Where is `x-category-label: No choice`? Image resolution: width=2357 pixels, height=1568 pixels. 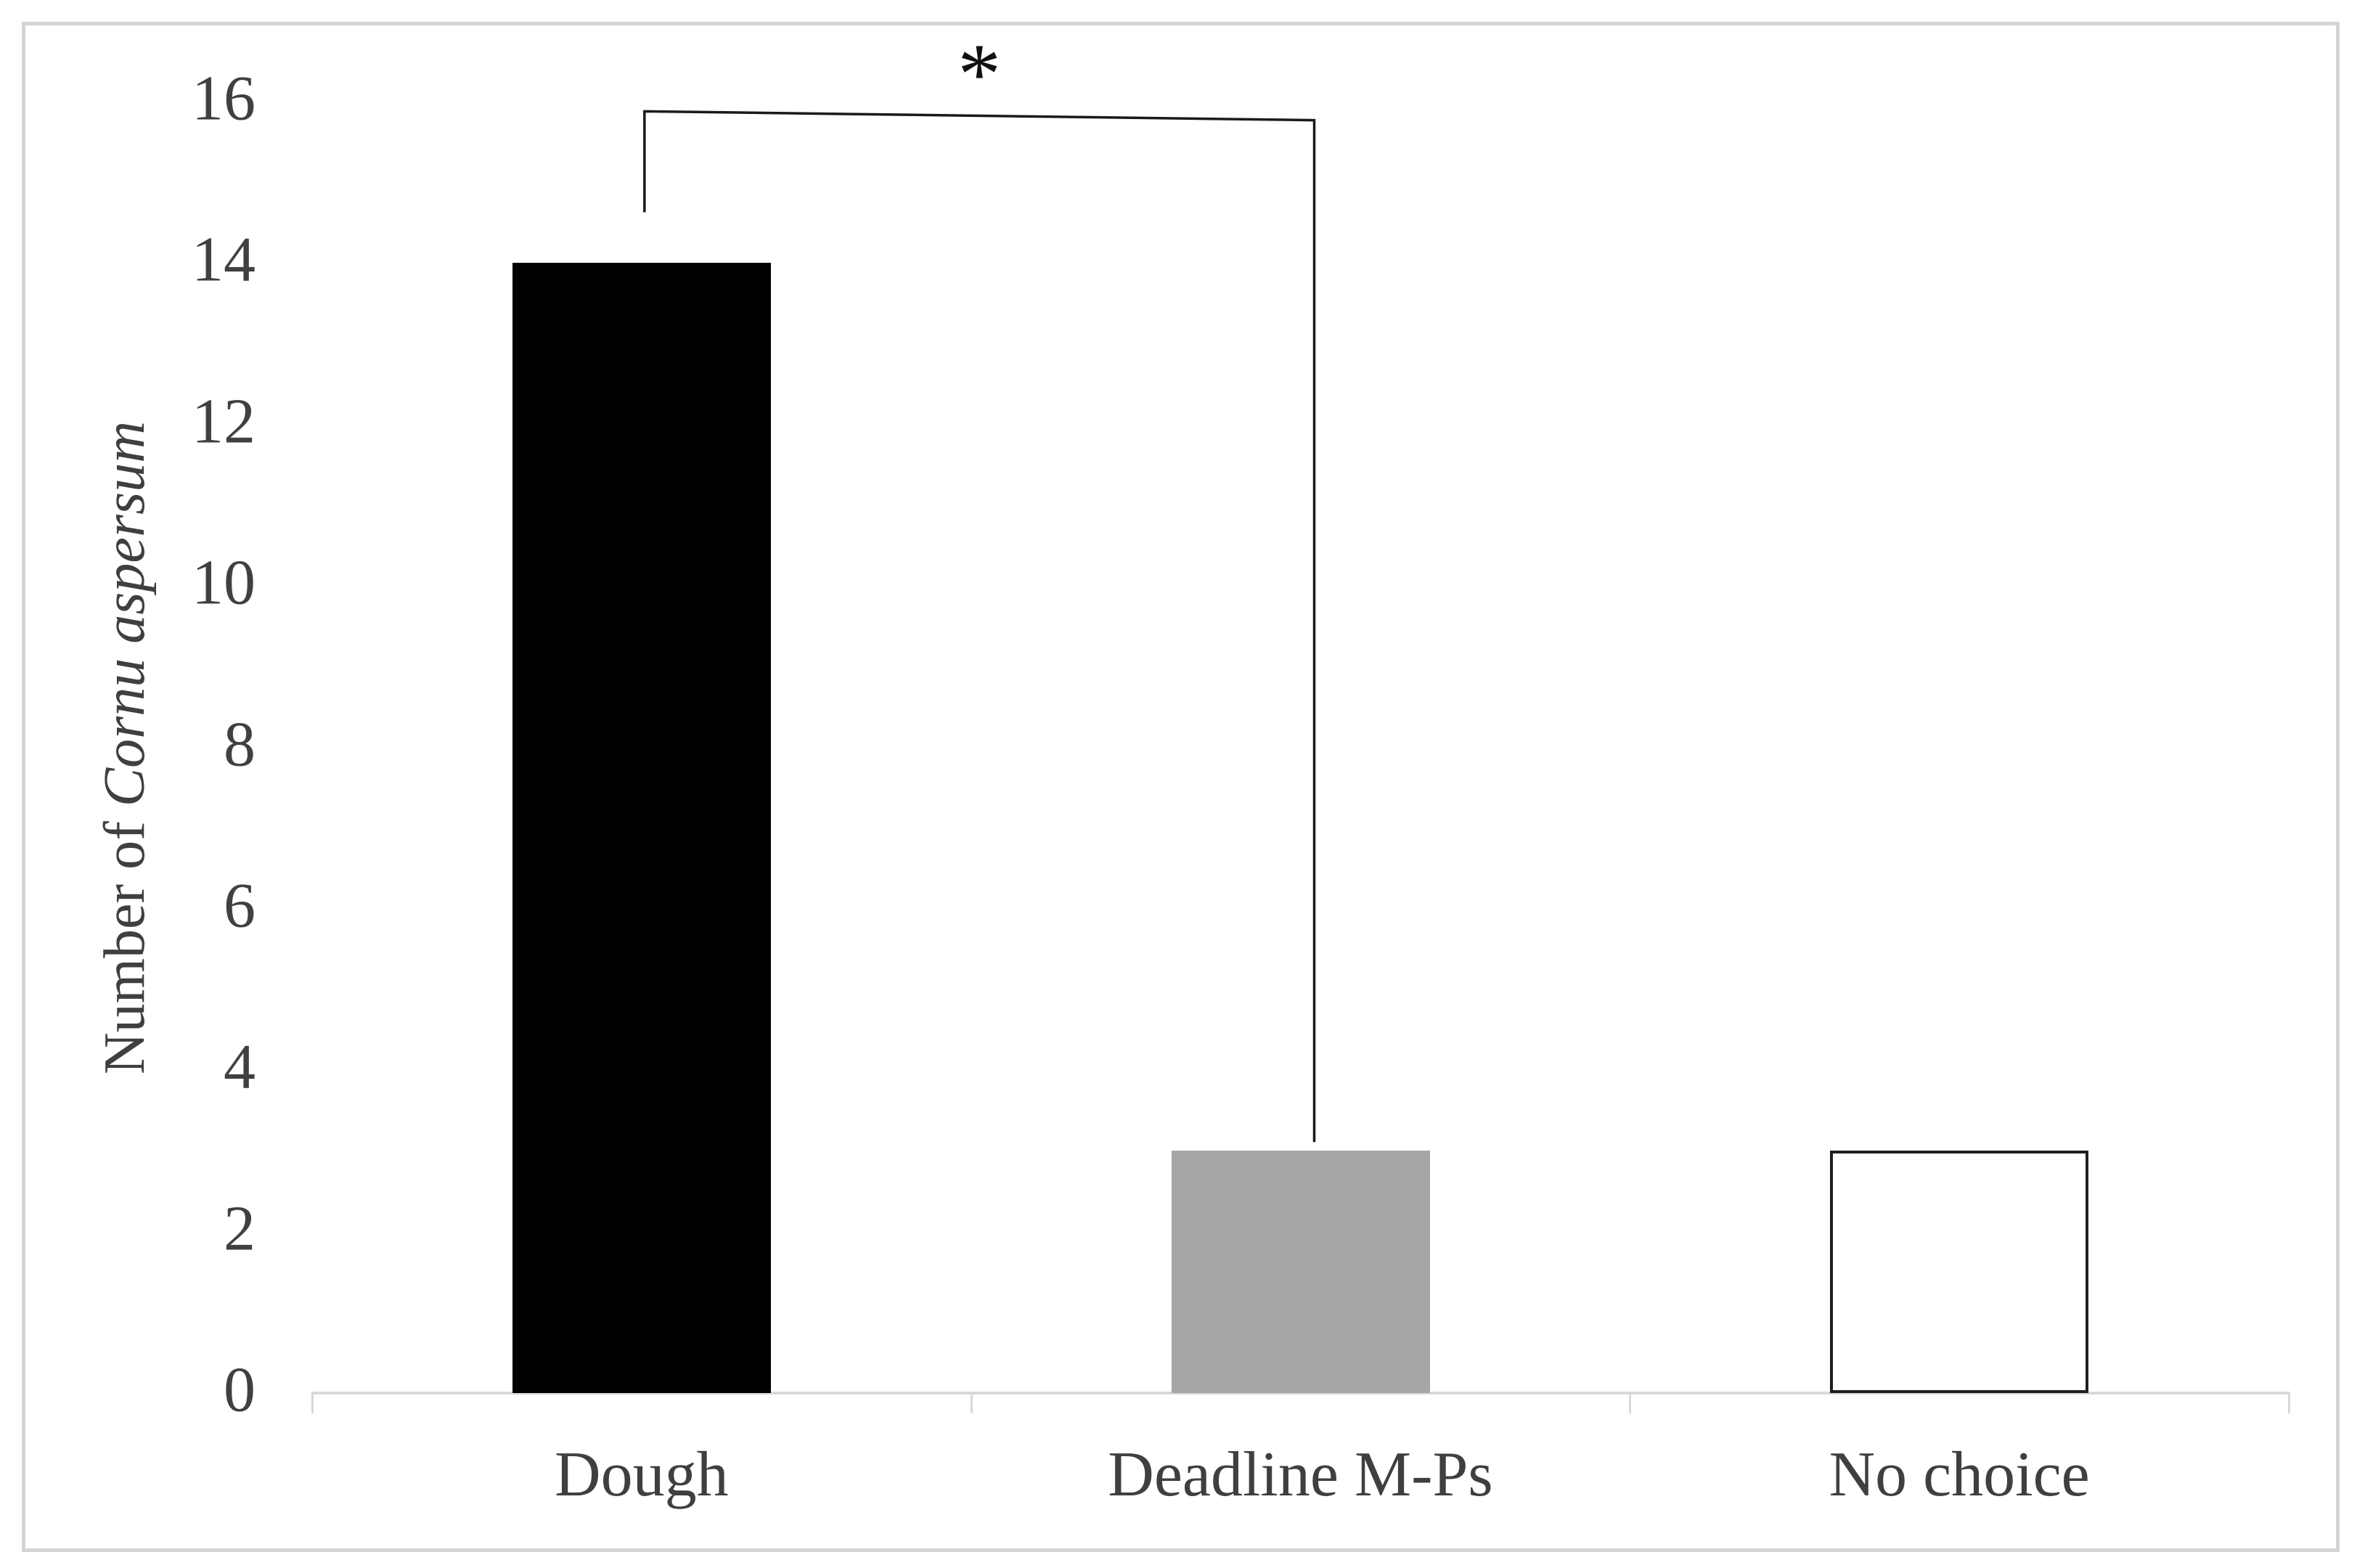 x-category-label: No choice is located at coordinates (1959, 1475).